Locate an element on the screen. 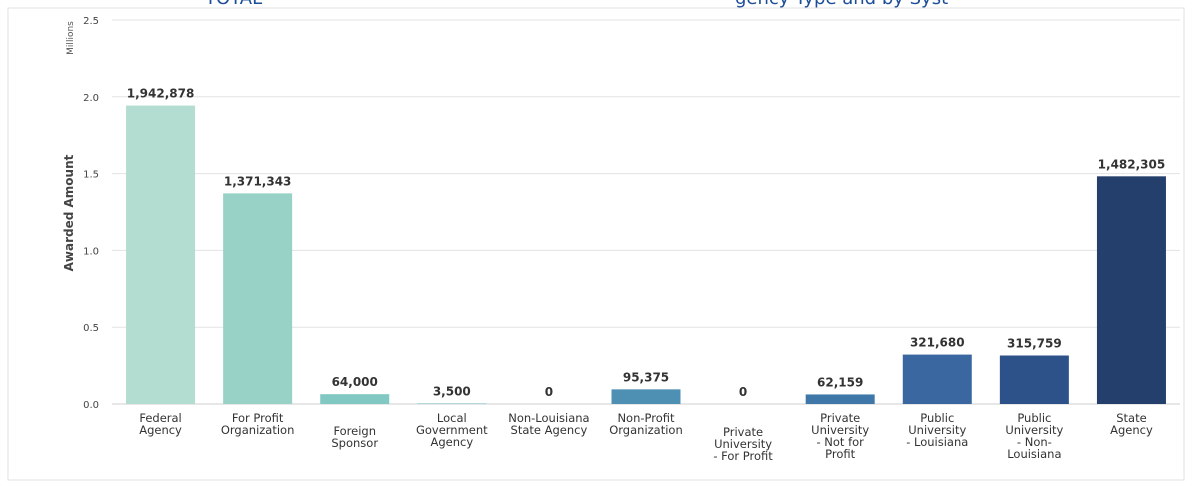 This screenshot has width=1192, height=487. y-tick-label: 2.0 is located at coordinates (91, 98).